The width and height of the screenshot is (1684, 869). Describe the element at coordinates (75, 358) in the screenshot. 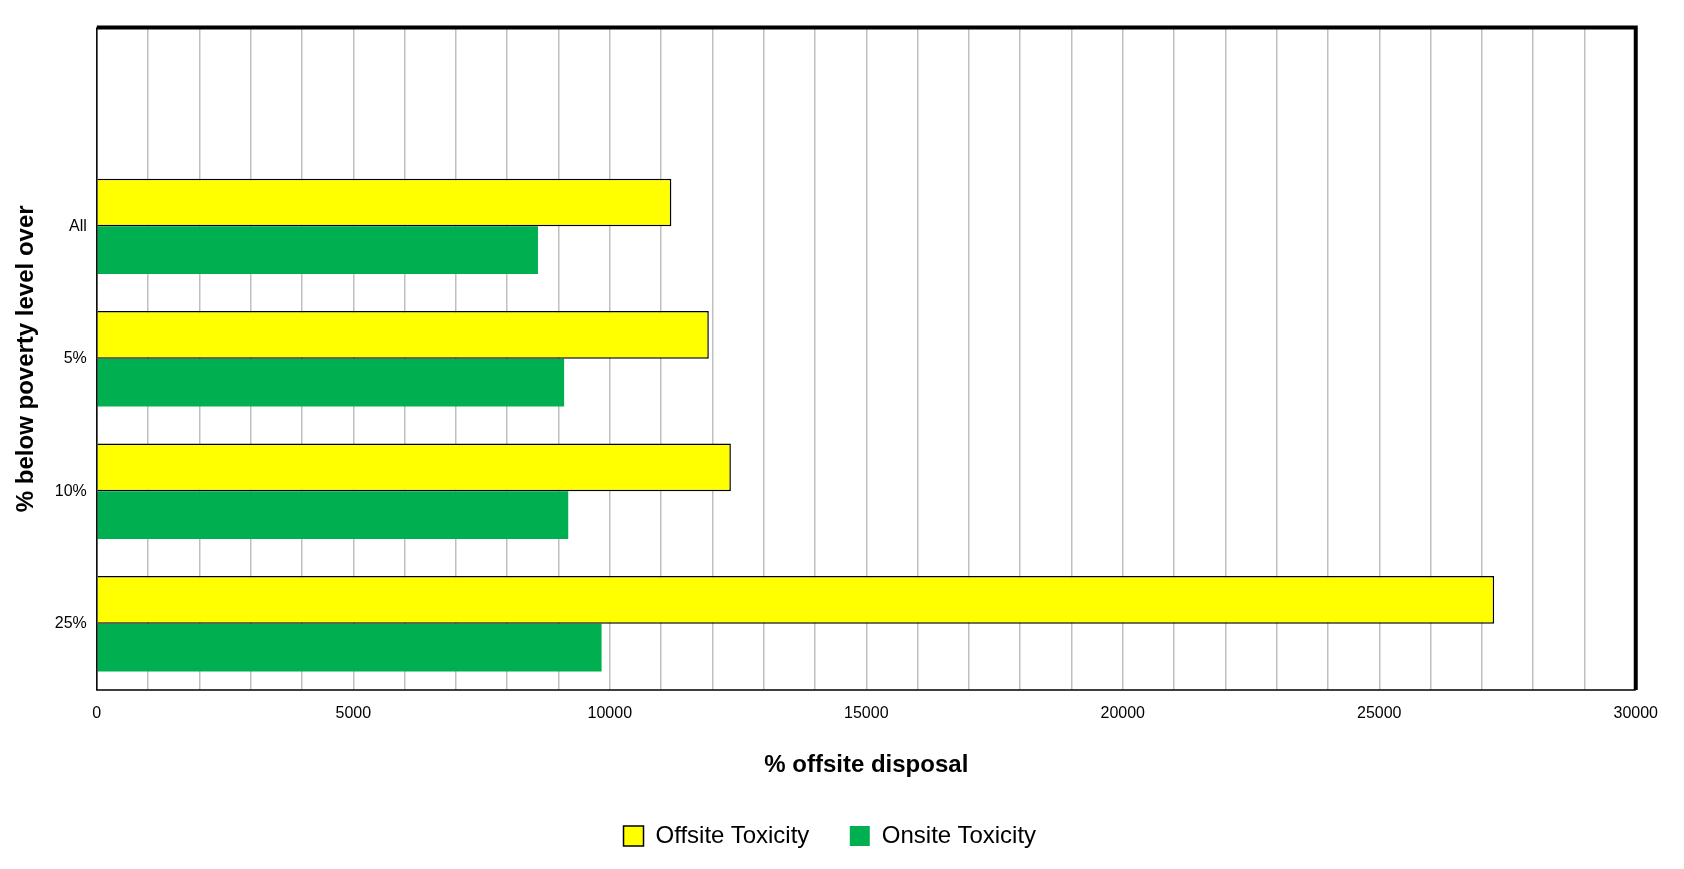

I see `y-tick-label: 5%` at that location.